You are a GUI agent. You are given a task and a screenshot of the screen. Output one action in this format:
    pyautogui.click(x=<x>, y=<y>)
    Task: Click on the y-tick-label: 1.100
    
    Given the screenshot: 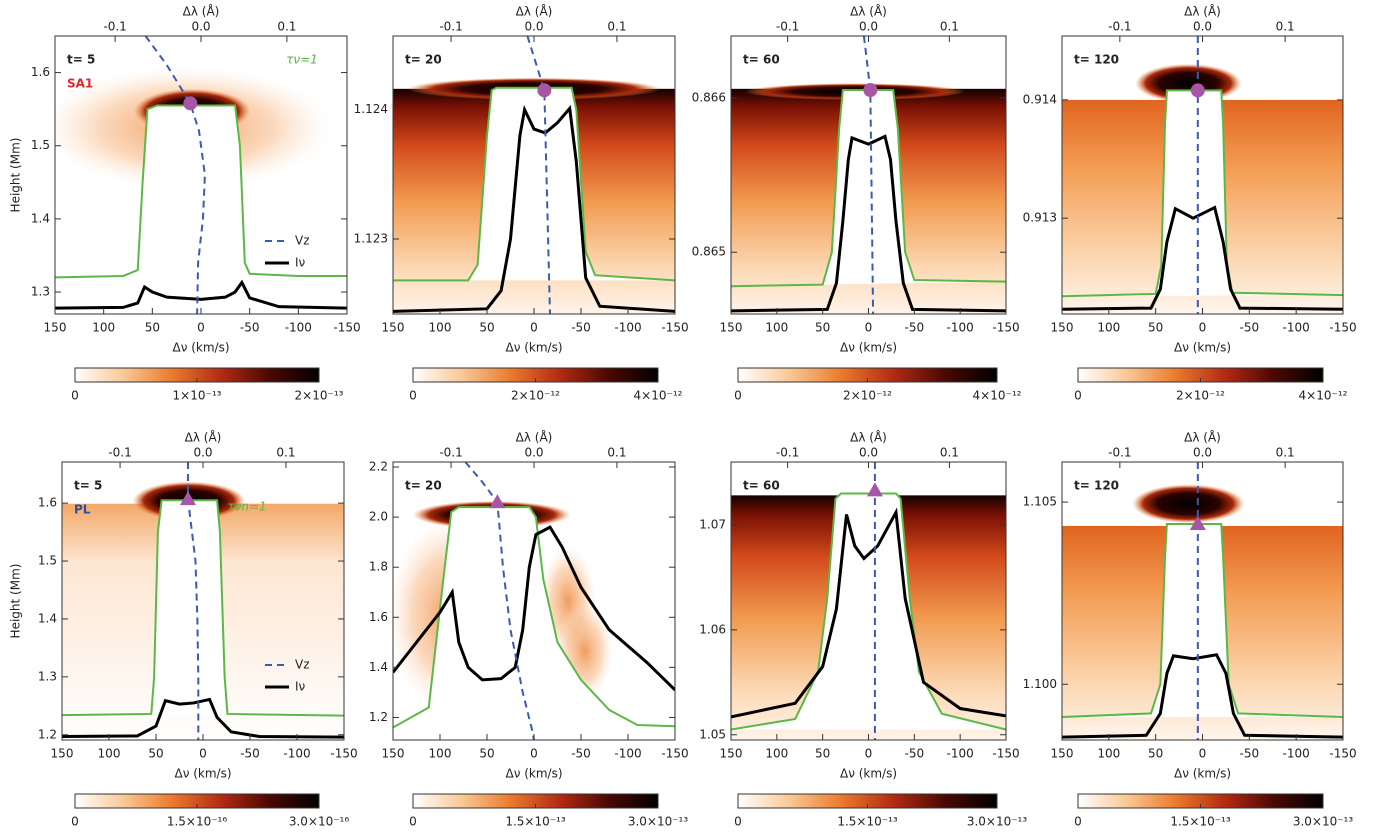 What is the action you would take?
    pyautogui.click(x=1040, y=684)
    